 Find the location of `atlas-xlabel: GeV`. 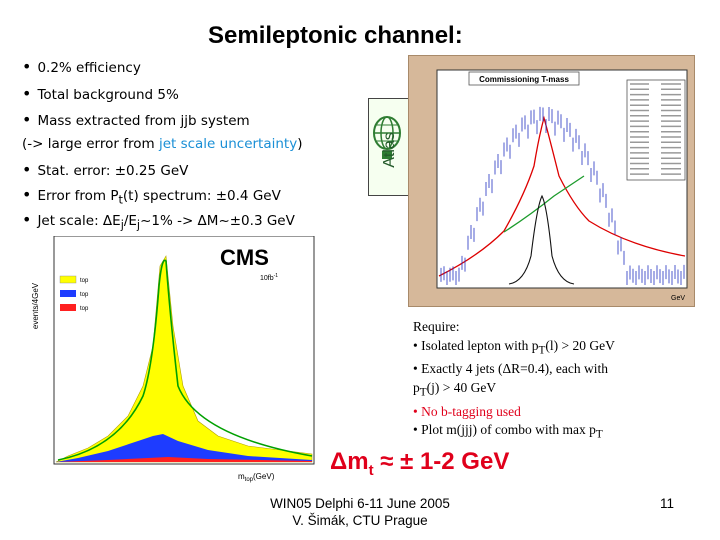

atlas-xlabel: GeV is located at coordinates (678, 298).